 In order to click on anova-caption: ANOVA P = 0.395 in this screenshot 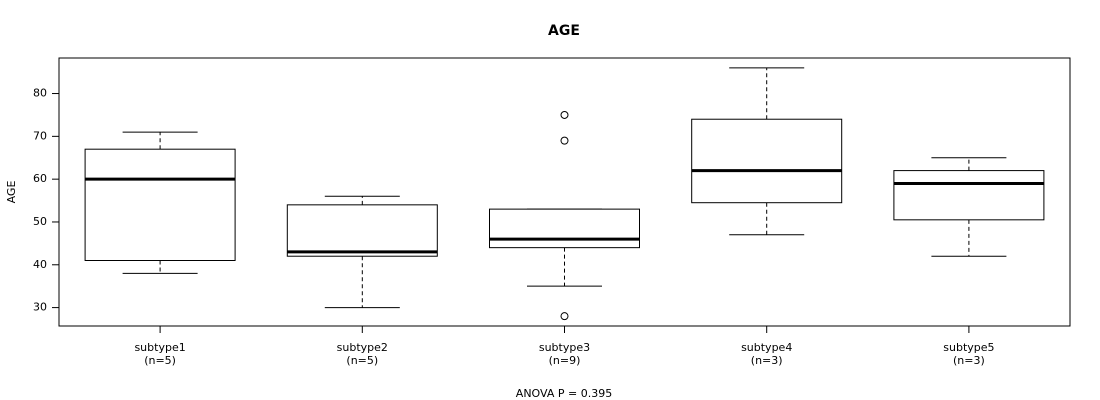, I will do `click(564, 393)`.